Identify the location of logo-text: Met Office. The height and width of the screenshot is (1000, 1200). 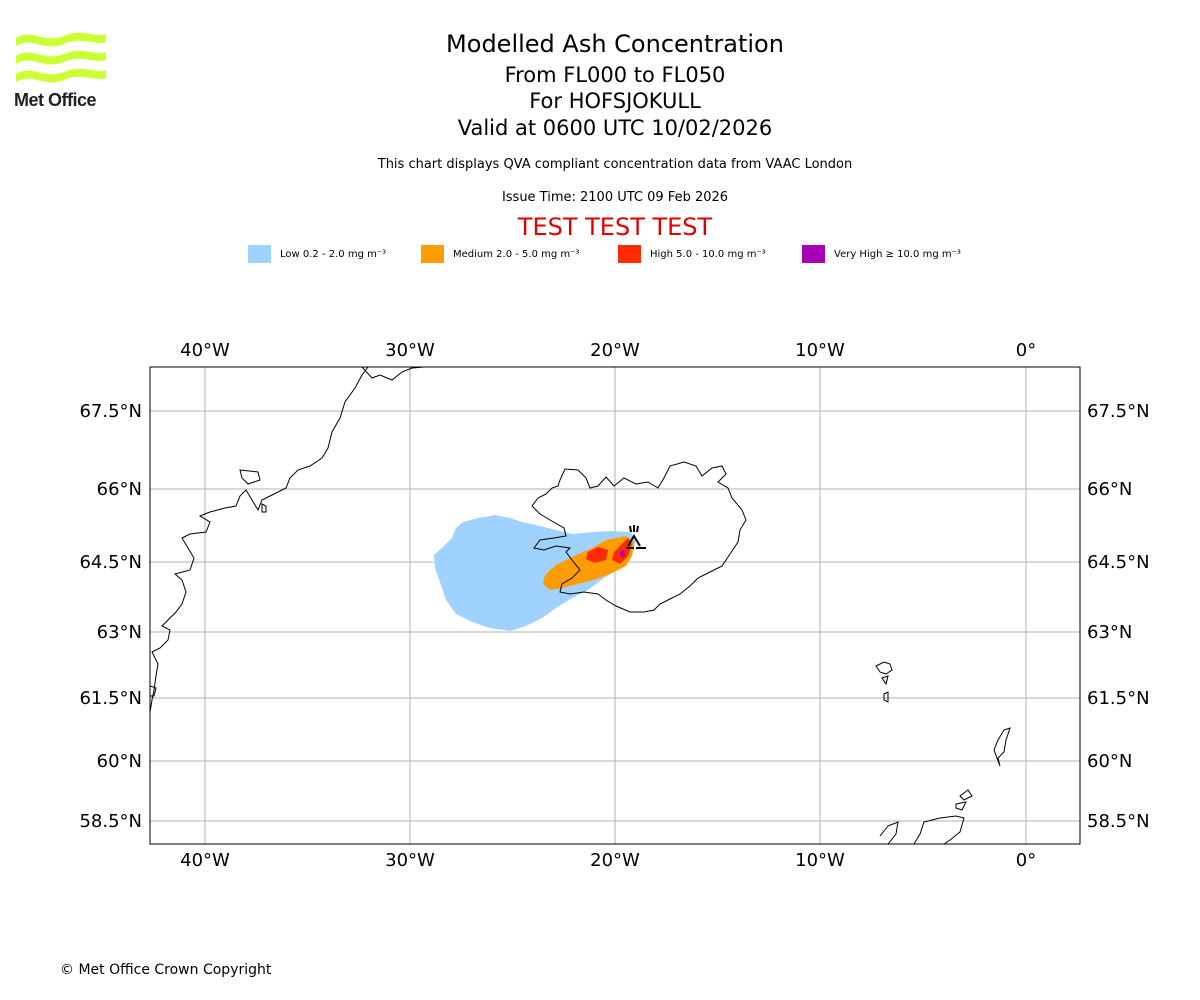
(55, 100).